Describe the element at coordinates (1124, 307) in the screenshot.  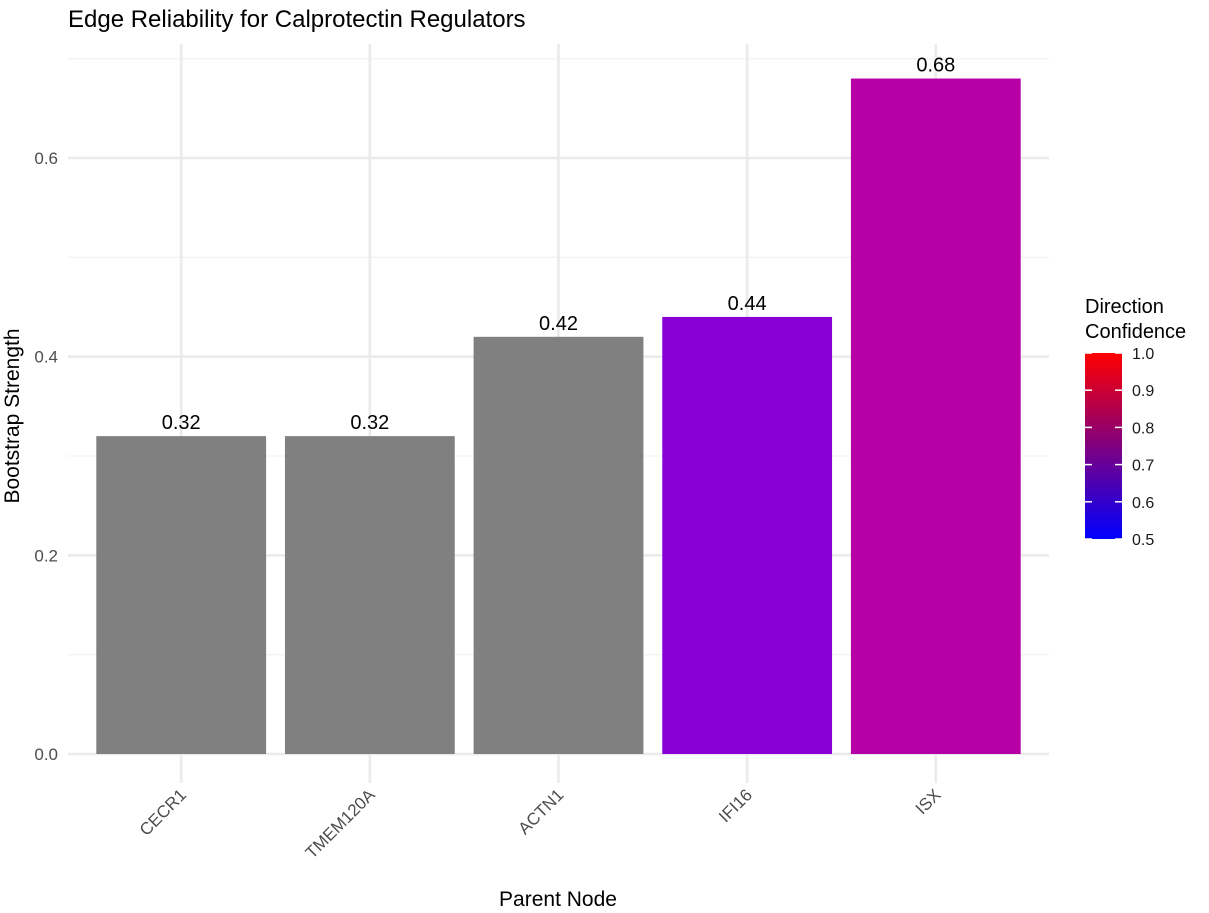
I see `legend-title-line-1: Direction` at that location.